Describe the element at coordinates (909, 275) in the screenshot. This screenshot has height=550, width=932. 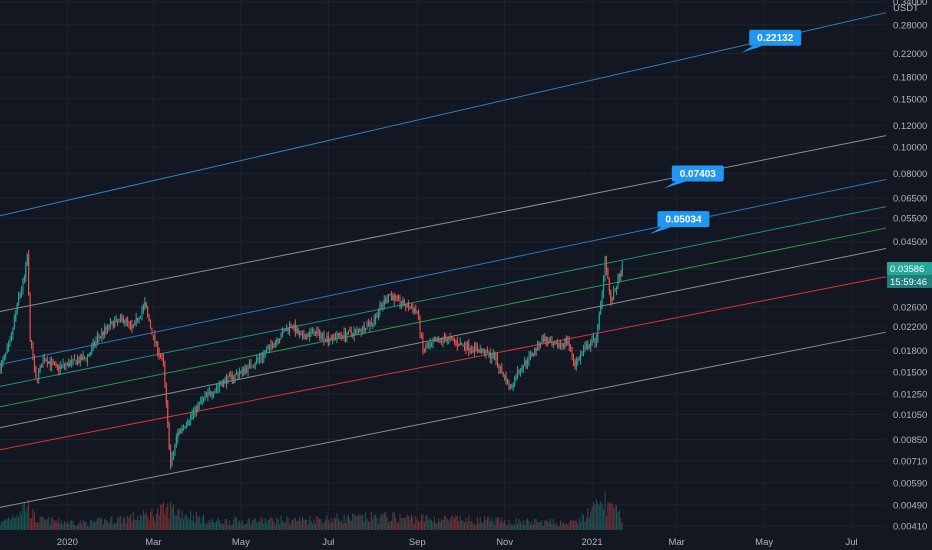
I see `current-price-badges: 0.03586 15:59:46` at that location.